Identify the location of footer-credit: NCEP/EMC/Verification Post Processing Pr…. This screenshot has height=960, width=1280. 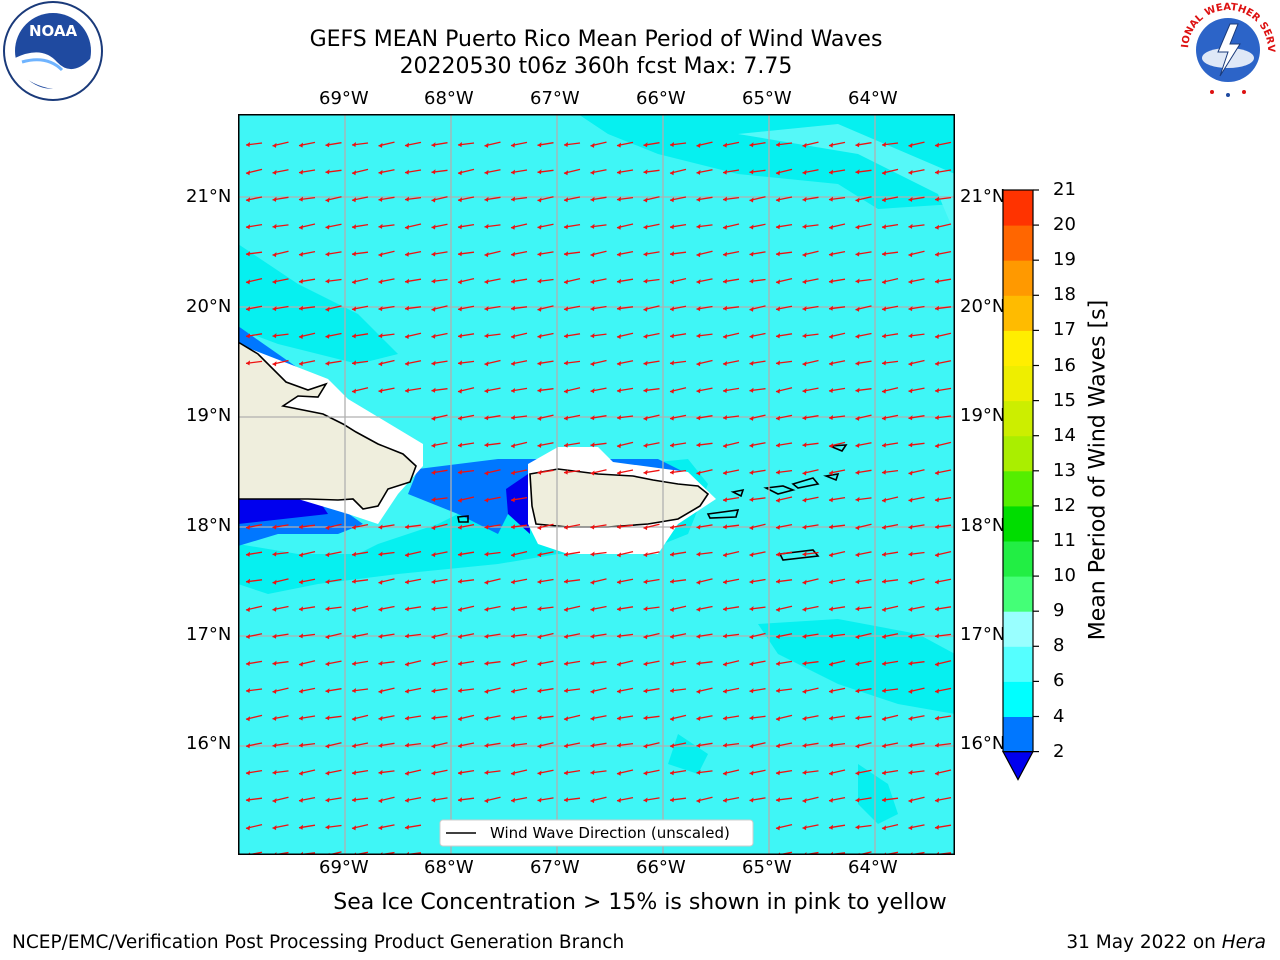
(318, 942).